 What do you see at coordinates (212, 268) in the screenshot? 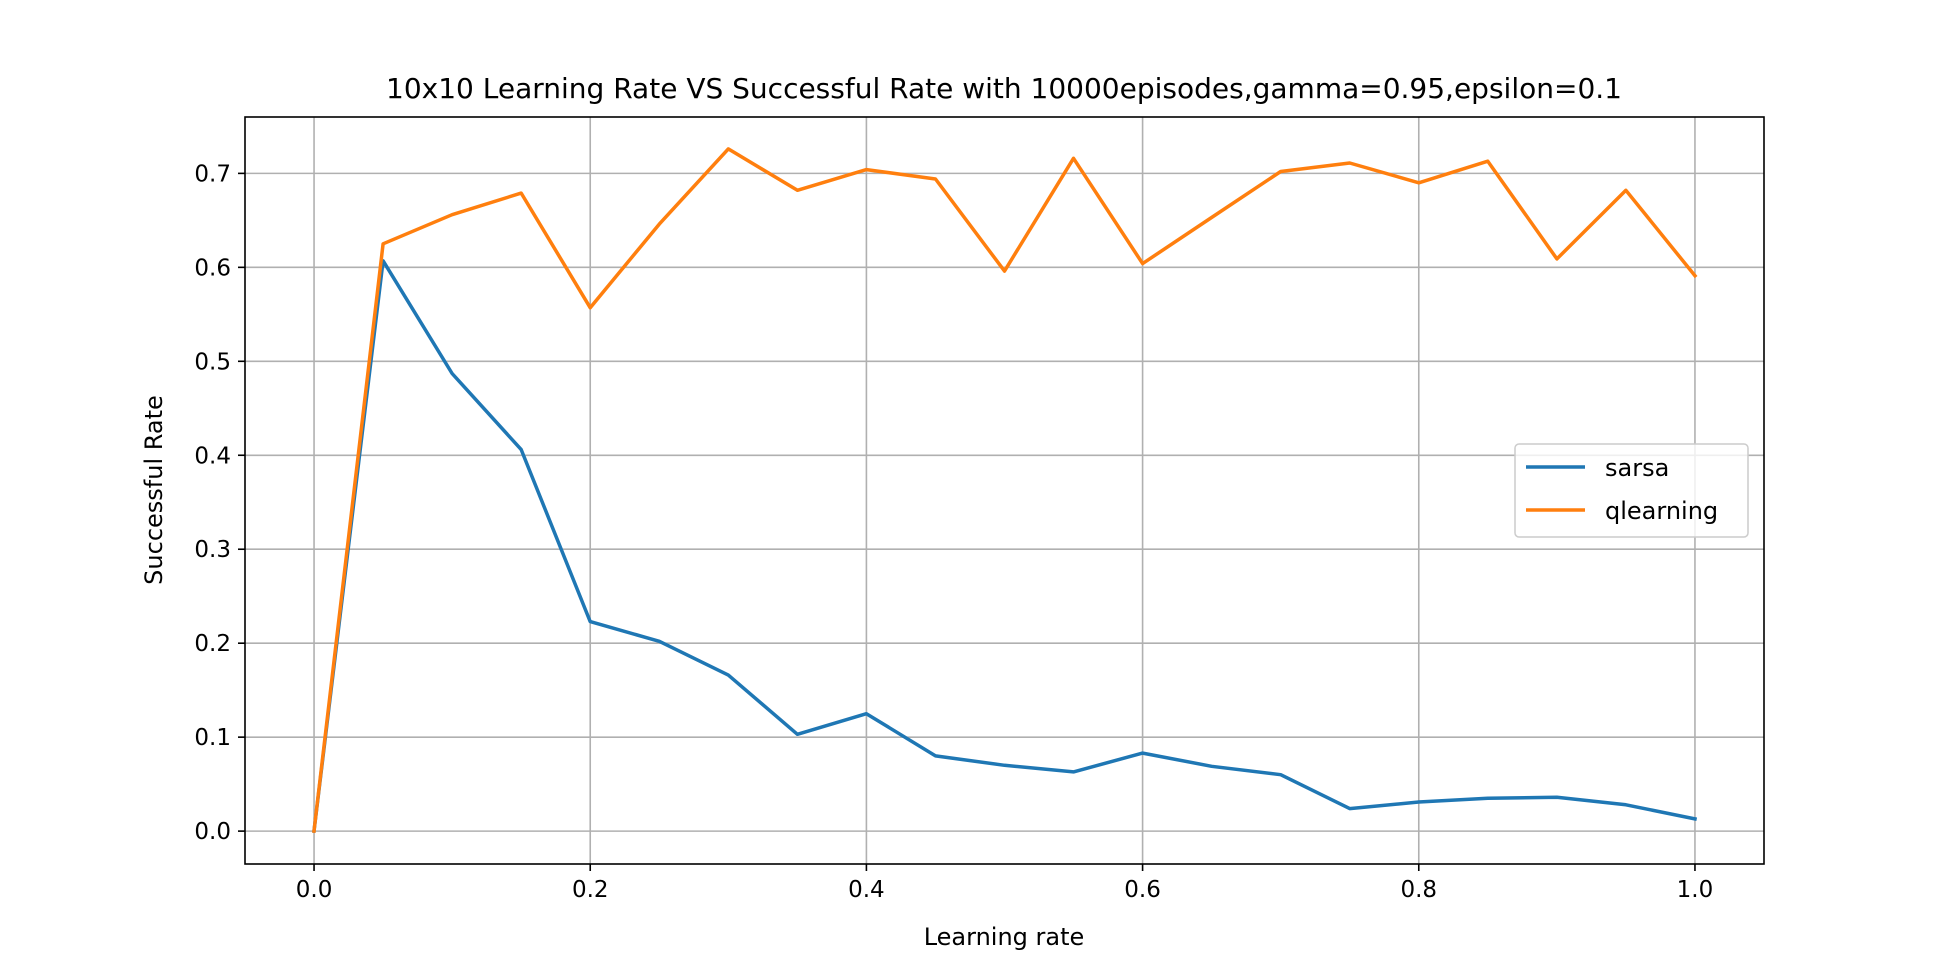
I see `y-tick-label: 0.6` at bounding box center [212, 268].